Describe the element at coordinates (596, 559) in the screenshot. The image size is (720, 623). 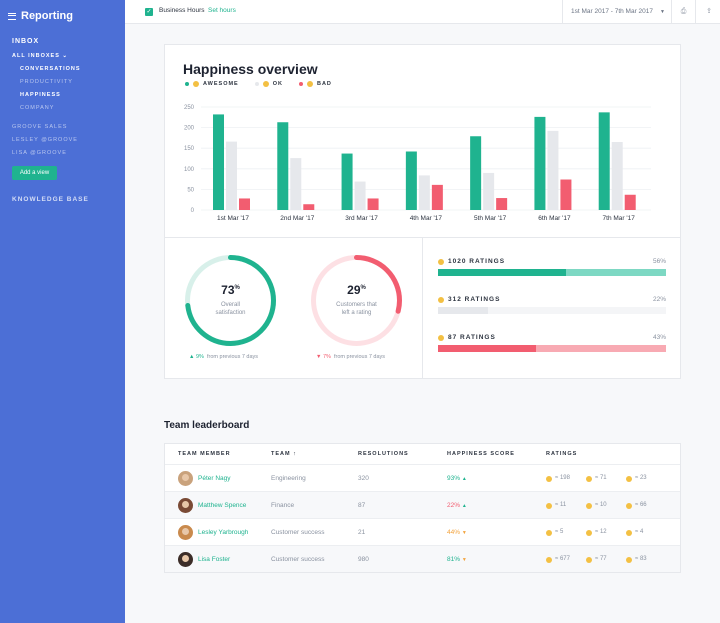
I see `rating-ok: ≈ 77` at that location.